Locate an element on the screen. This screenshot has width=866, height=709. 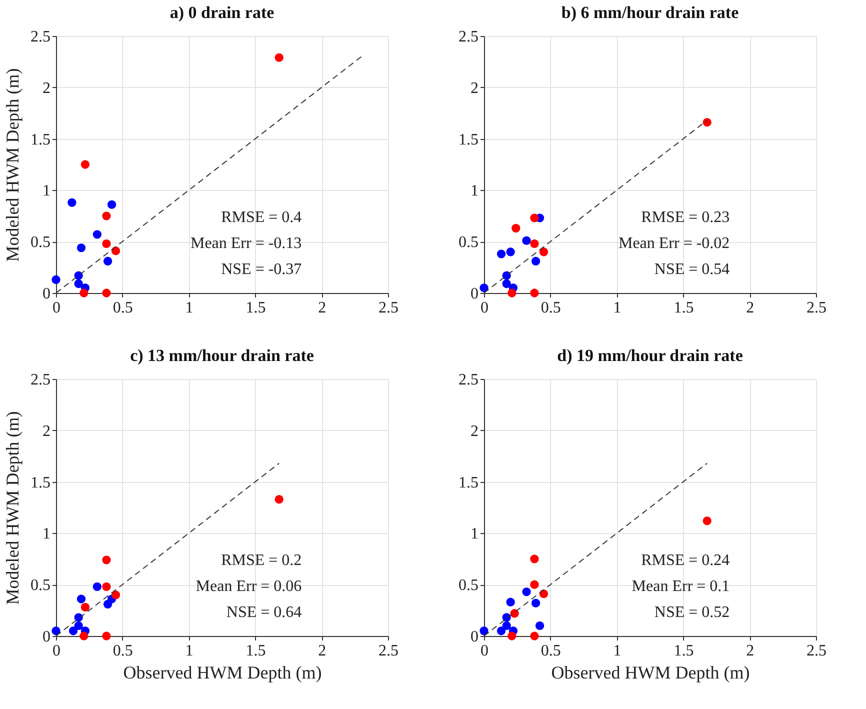
annotation: Mean Err = -0.02 is located at coordinates (674, 243).